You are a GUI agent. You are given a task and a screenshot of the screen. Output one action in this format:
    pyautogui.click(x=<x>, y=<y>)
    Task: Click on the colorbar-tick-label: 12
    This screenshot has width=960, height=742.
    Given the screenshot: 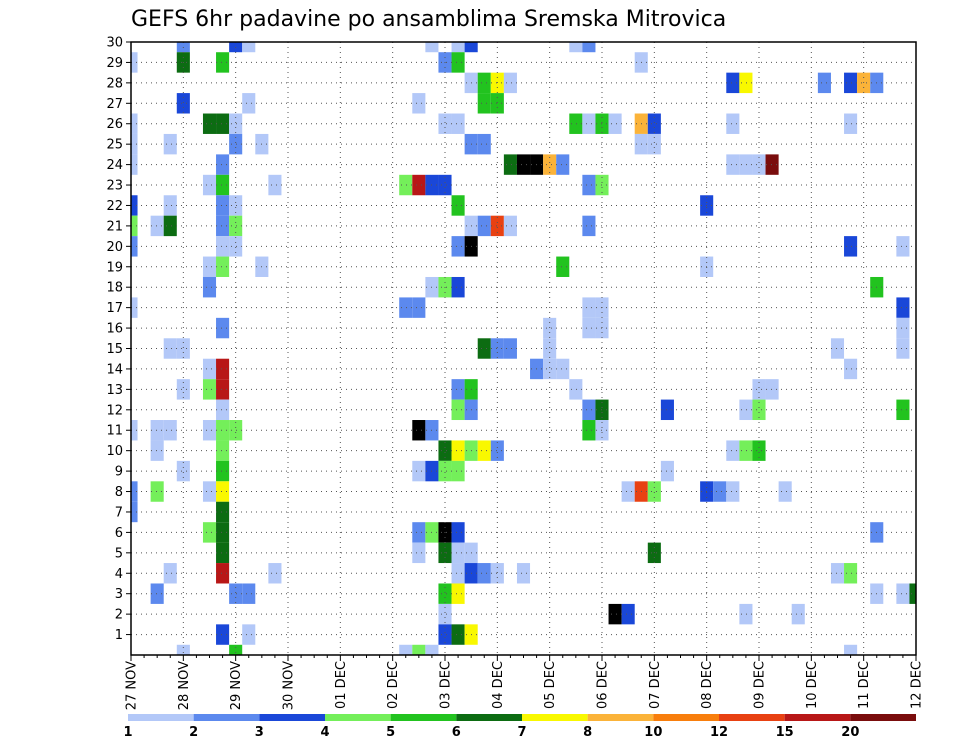 What is the action you would take?
    pyautogui.click(x=719, y=732)
    